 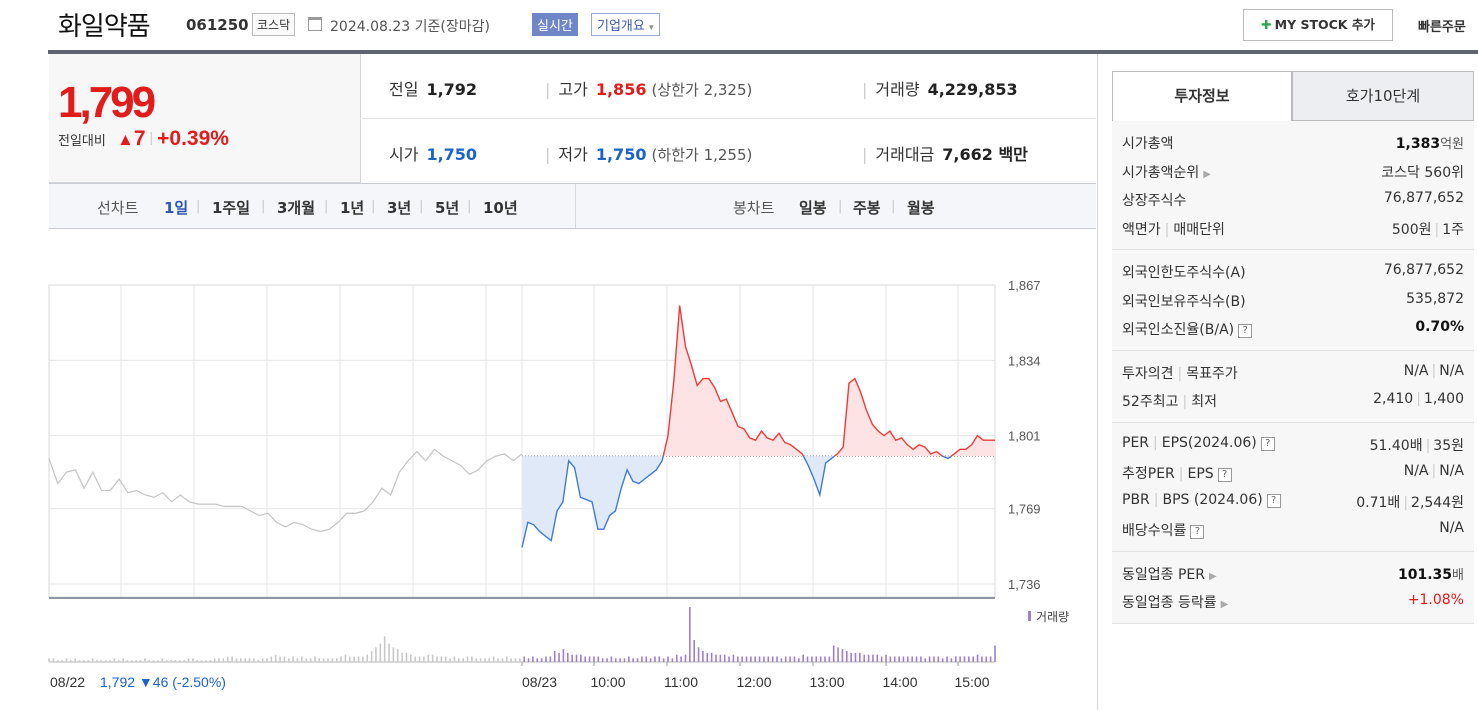 I want to click on info-label: 추정PER | EPS?, so click(x=1177, y=473).